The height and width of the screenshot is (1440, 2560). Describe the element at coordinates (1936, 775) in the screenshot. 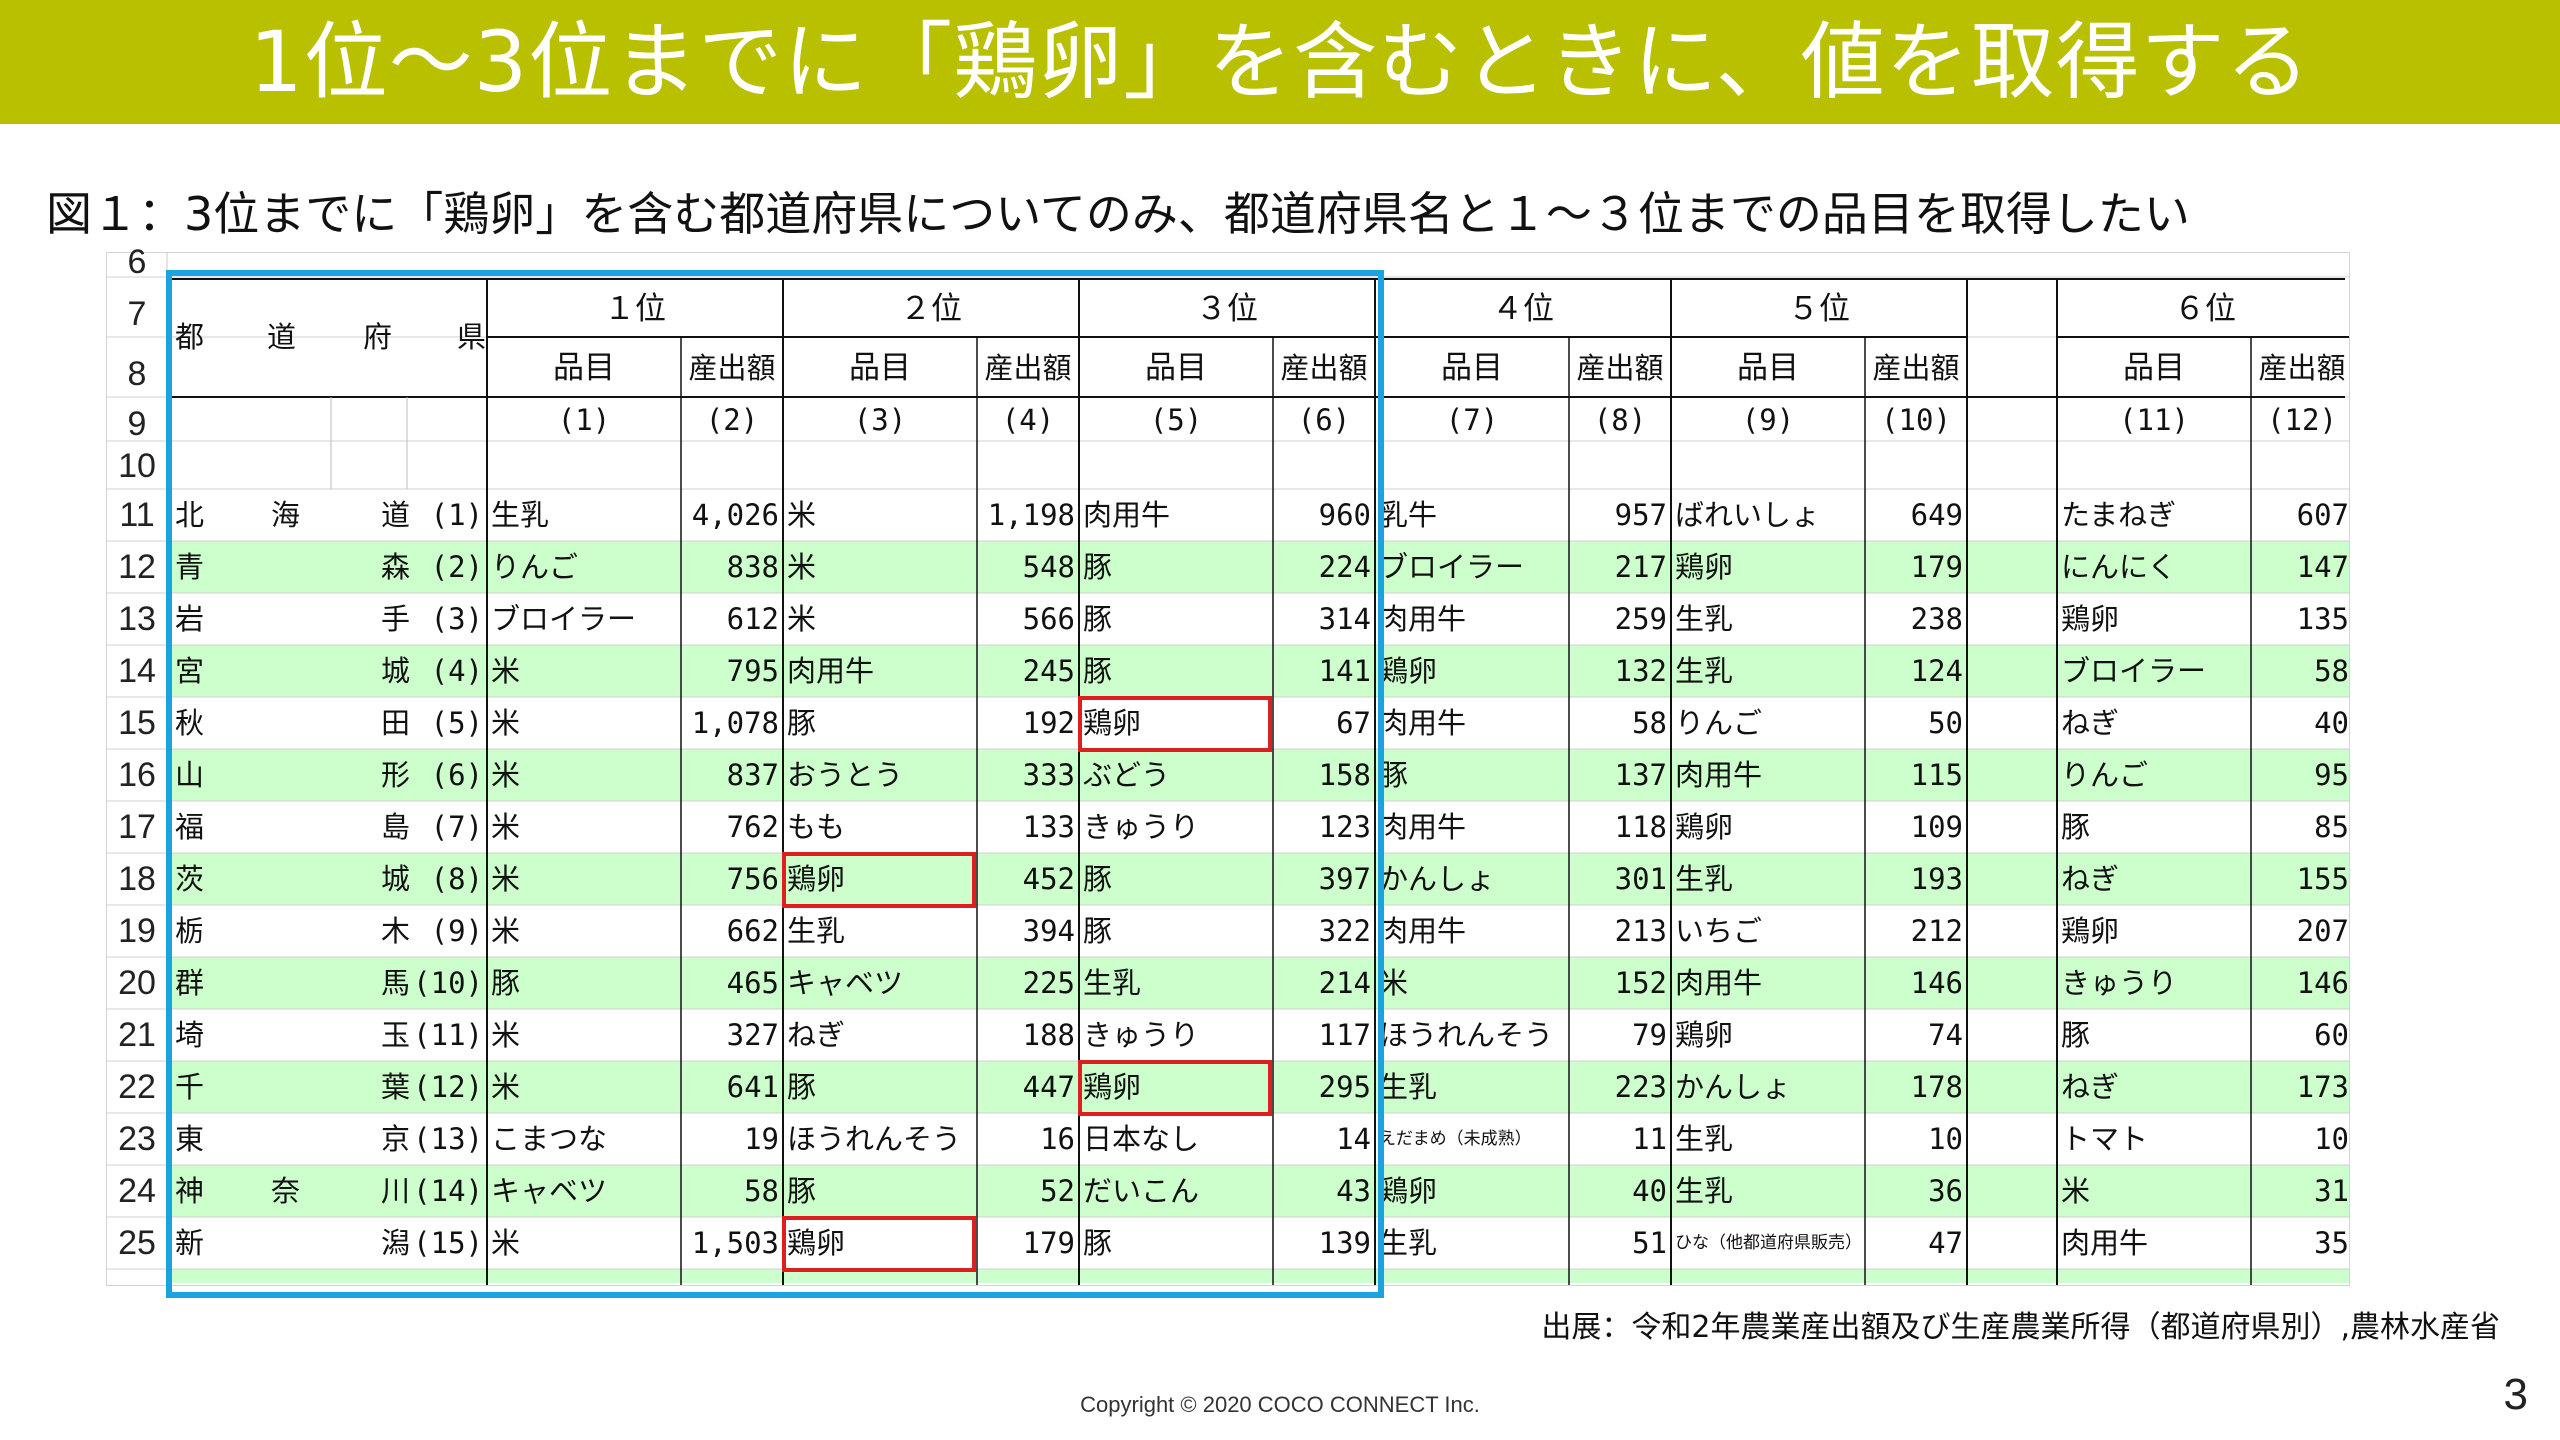

I see `value-cell: 115` at that location.